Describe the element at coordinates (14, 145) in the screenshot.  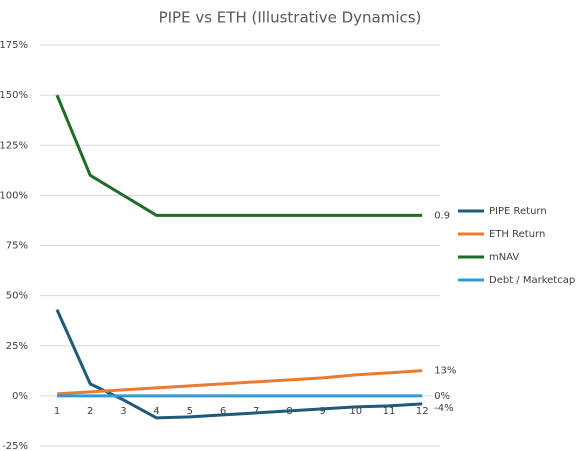
I see `y-tick-label: 125%` at that location.